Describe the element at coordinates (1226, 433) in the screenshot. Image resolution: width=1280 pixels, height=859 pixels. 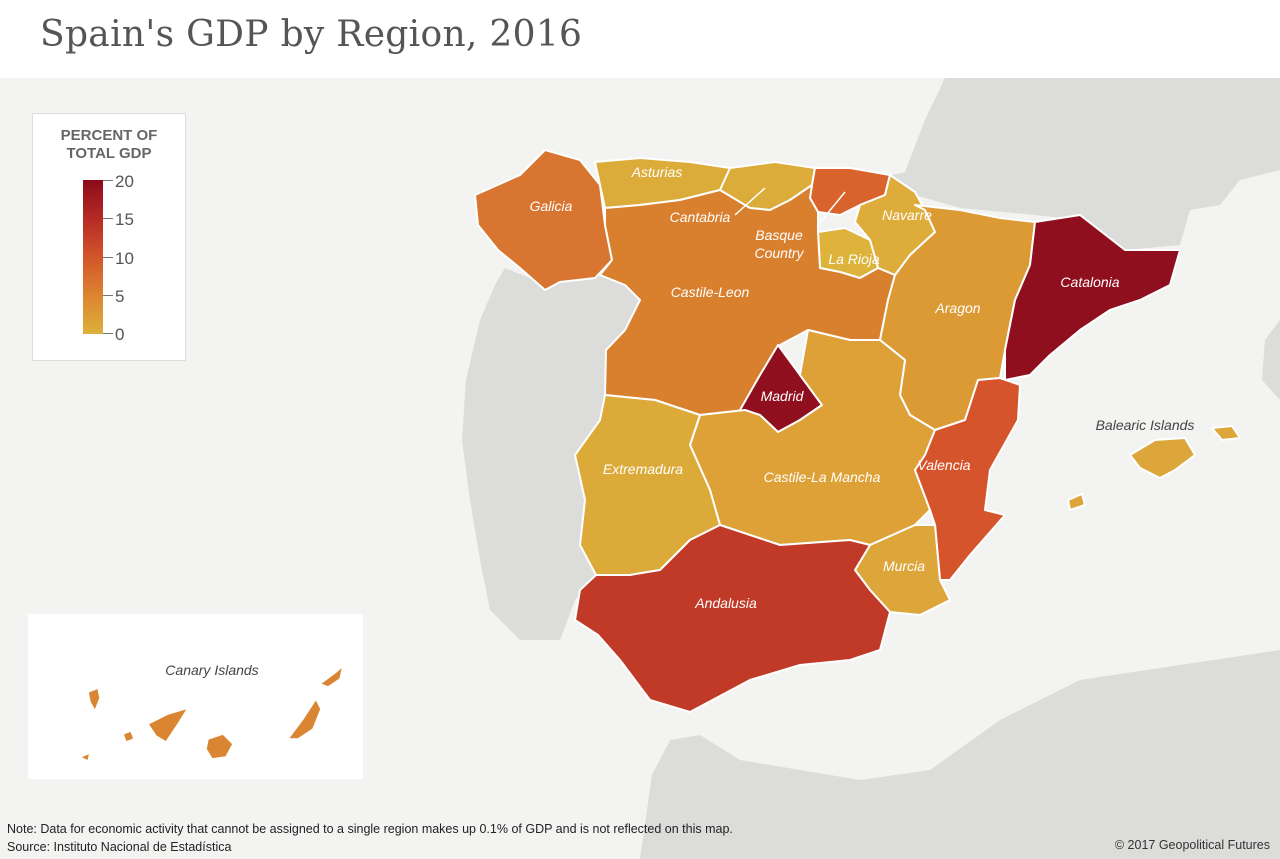
I see `region-balearic-menorca` at that location.